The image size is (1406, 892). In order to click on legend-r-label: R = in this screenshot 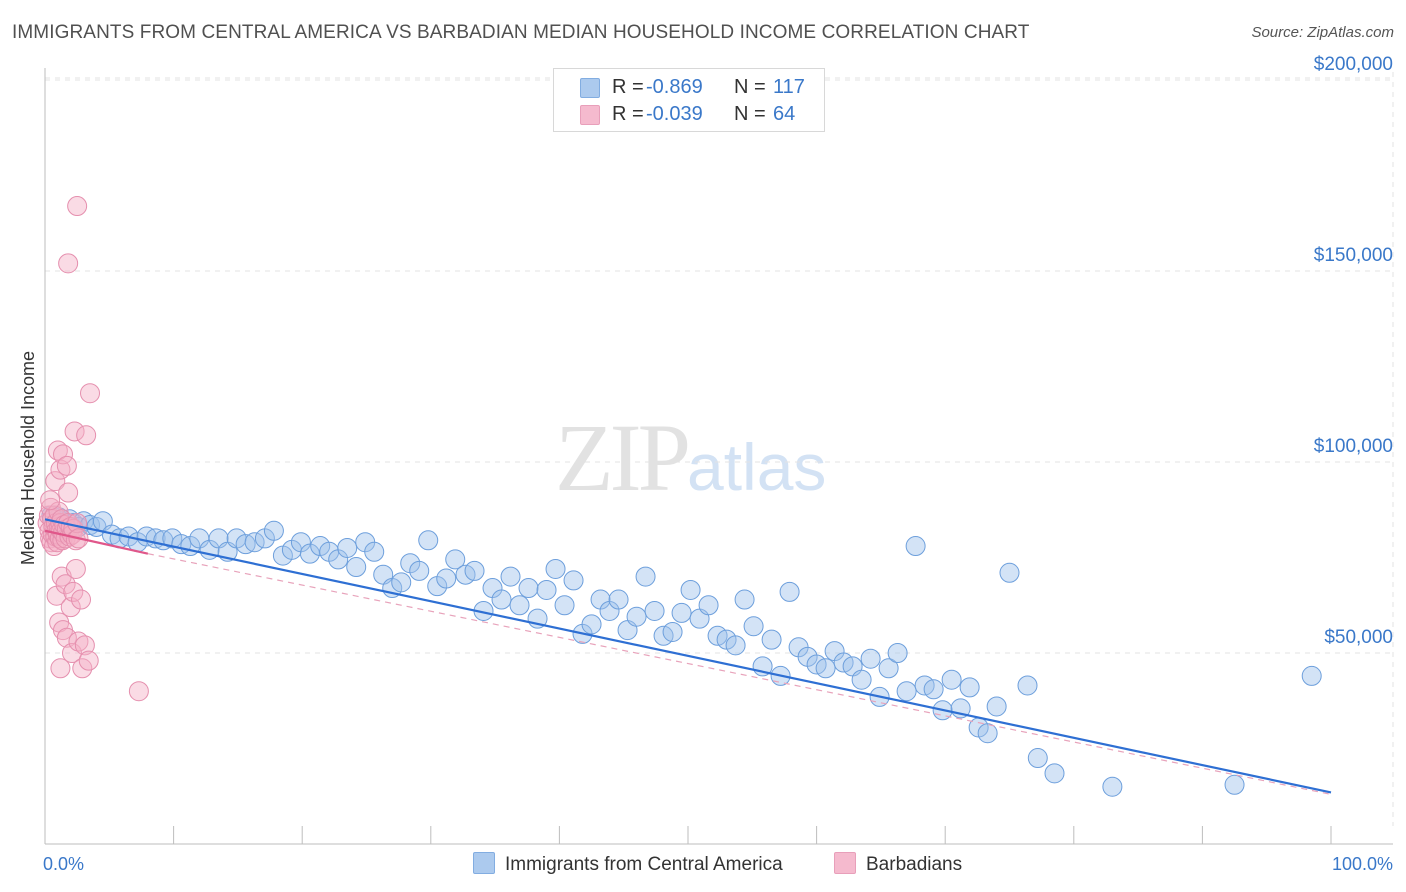, I will do `click(628, 114)`.